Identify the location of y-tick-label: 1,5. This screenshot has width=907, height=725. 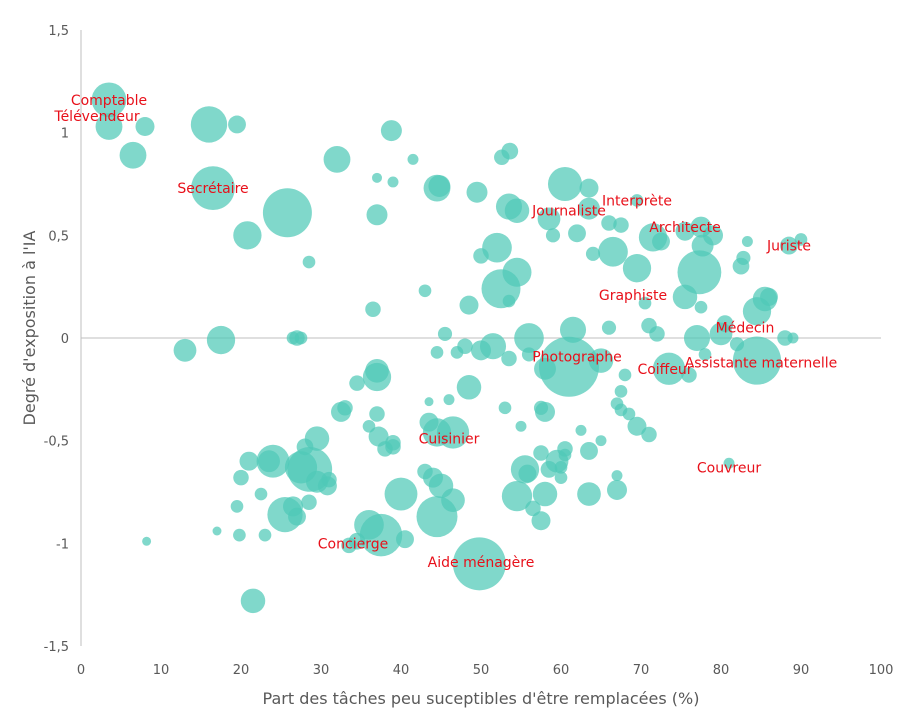
(58, 31).